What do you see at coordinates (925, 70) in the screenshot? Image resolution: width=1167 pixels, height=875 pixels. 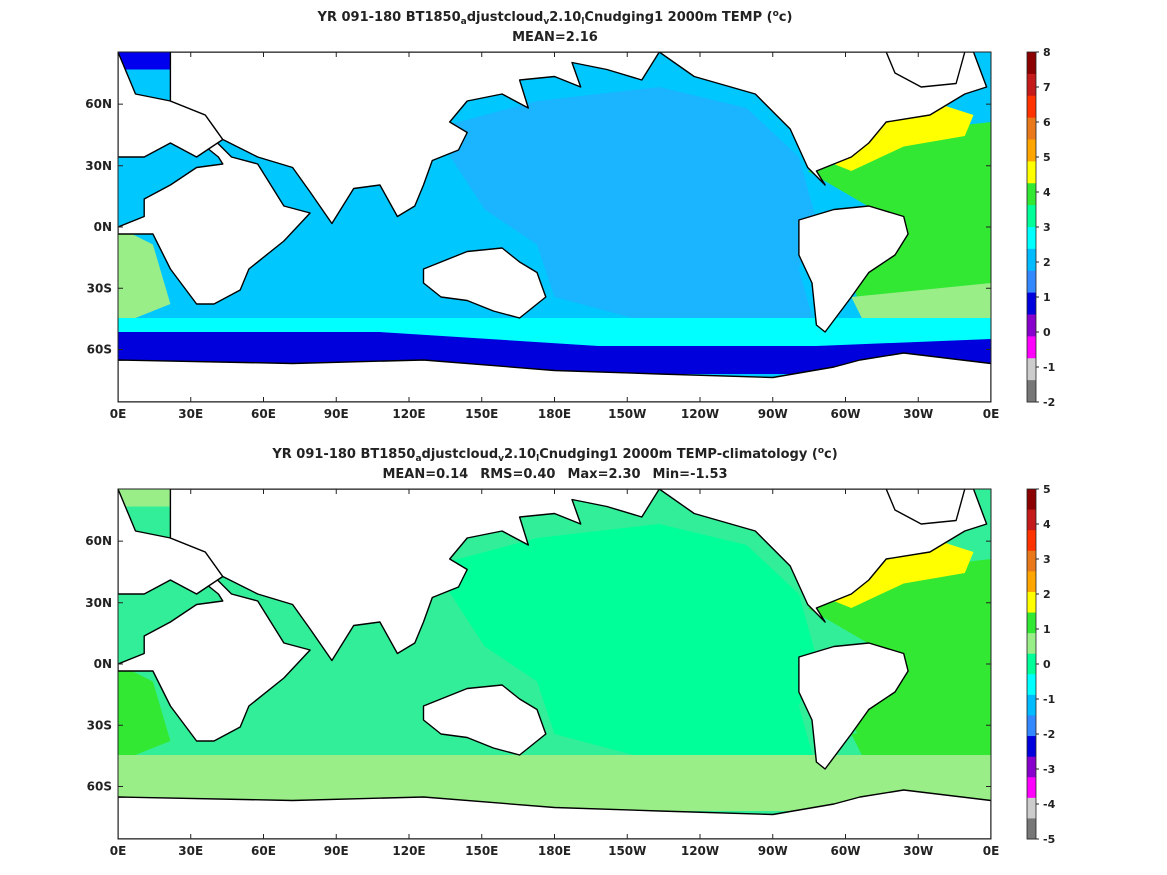 I see `greenland-landmass` at bounding box center [925, 70].